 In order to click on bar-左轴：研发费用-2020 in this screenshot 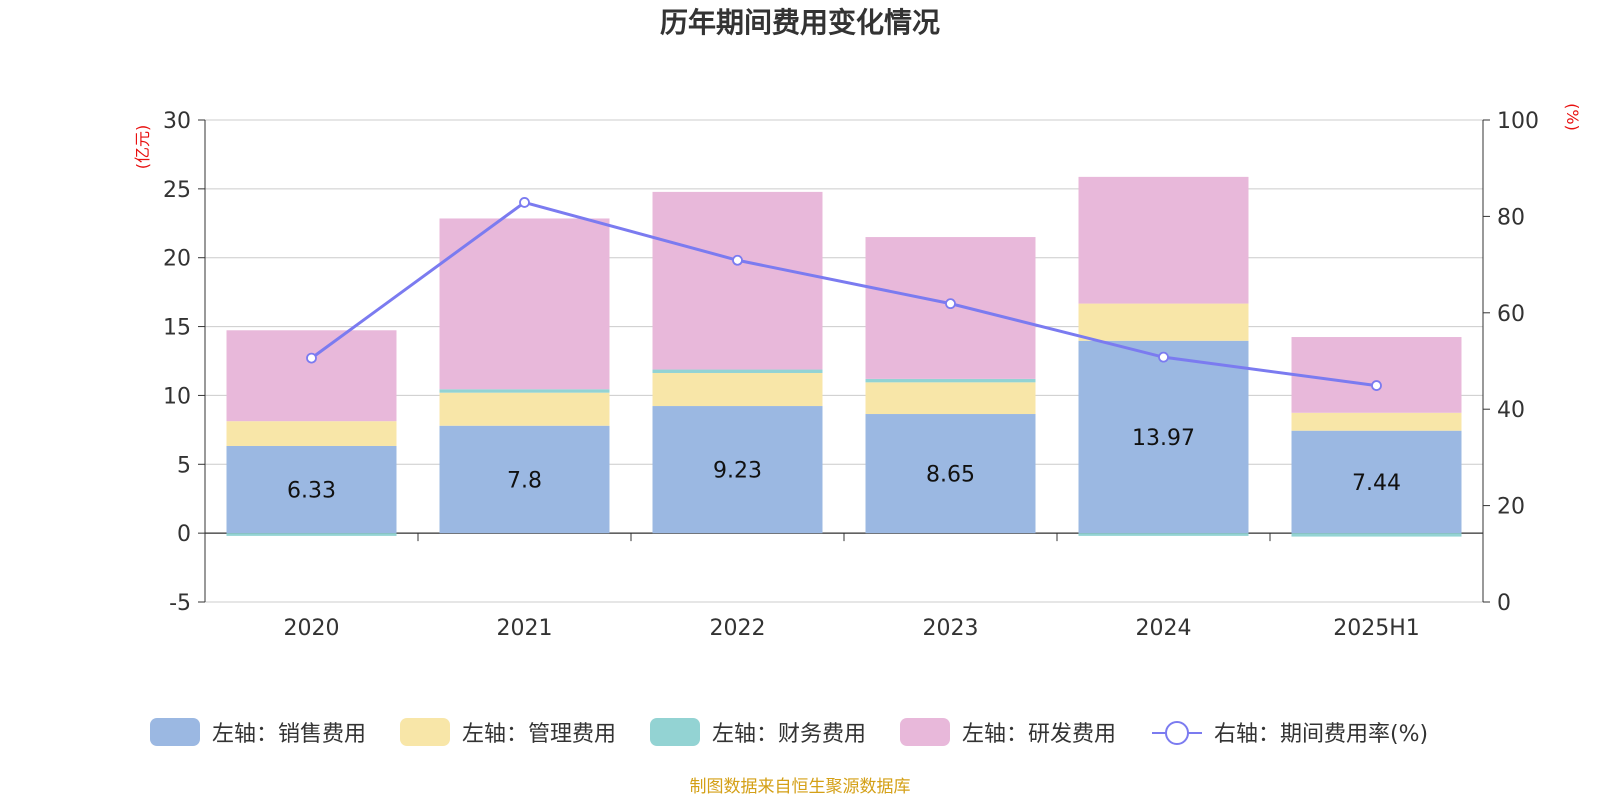, I will do `click(311, 376)`.